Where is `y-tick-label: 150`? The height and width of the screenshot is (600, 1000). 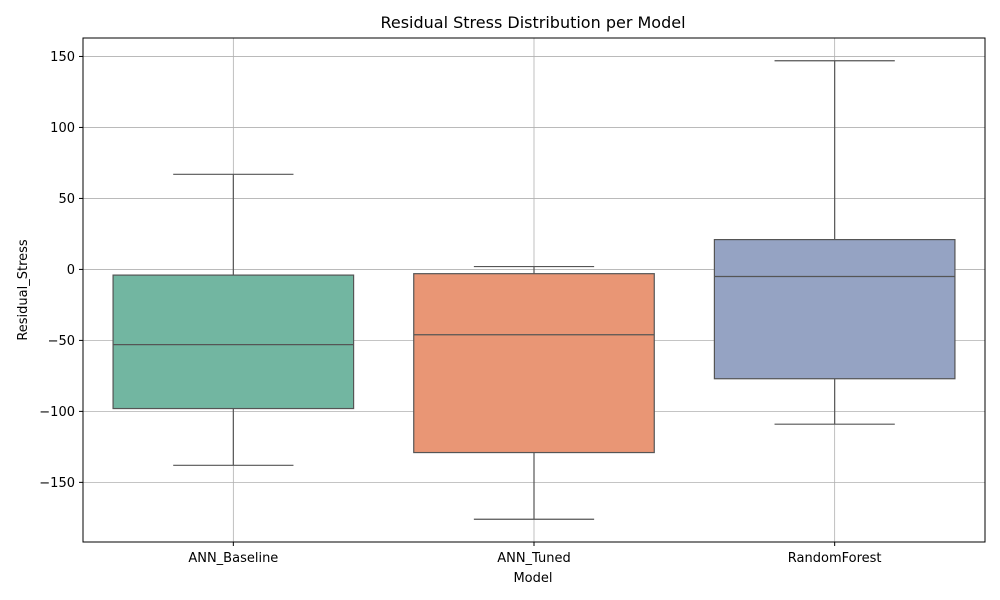
y-tick-label: 150 is located at coordinates (62, 57).